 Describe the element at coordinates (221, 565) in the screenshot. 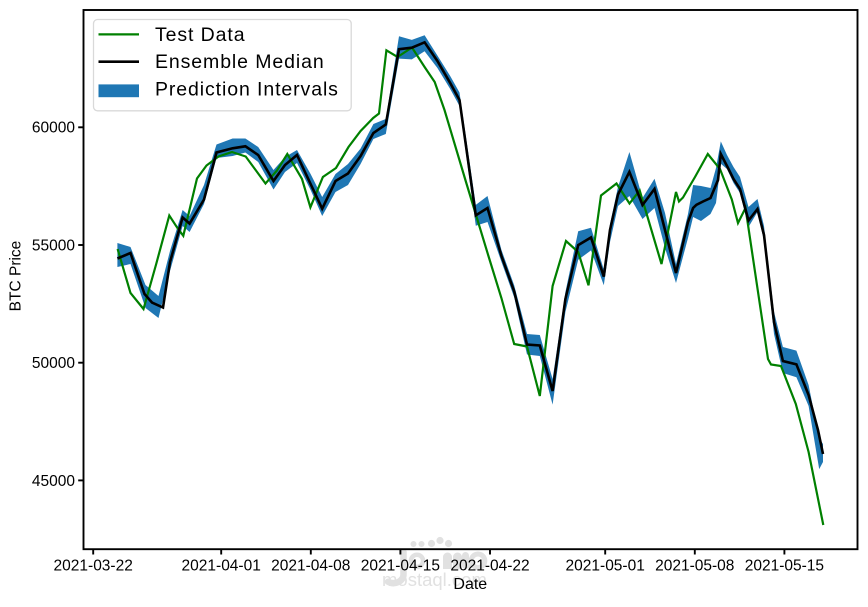

I see `svg-text: 2021-04-01` at that location.